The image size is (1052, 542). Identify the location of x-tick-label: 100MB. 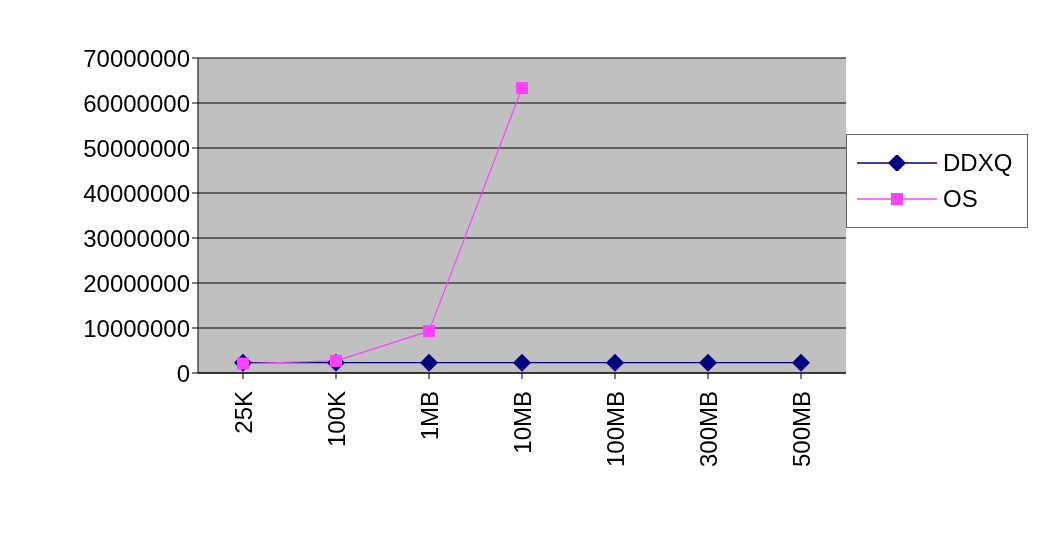
(615, 429).